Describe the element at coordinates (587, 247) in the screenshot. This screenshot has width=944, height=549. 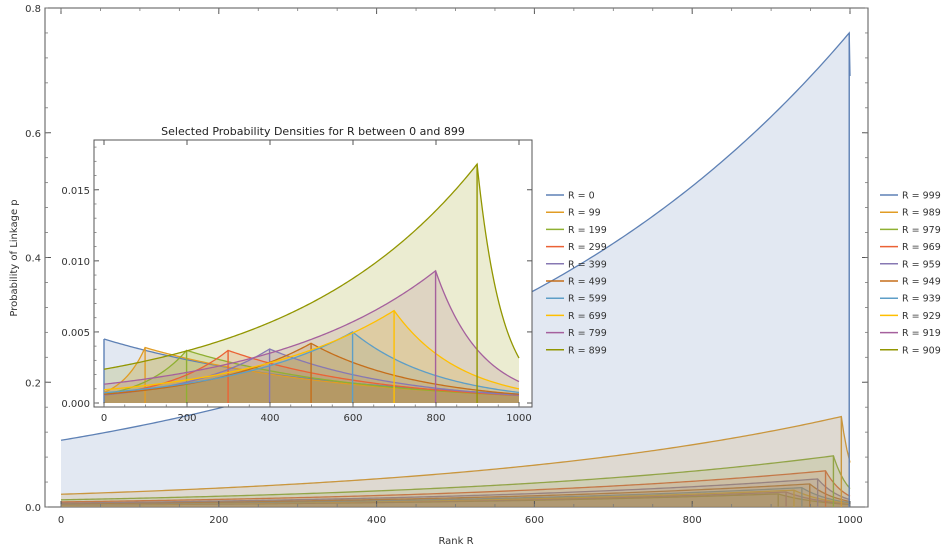
I see `inset-legend-entry-3: R = 299` at that location.